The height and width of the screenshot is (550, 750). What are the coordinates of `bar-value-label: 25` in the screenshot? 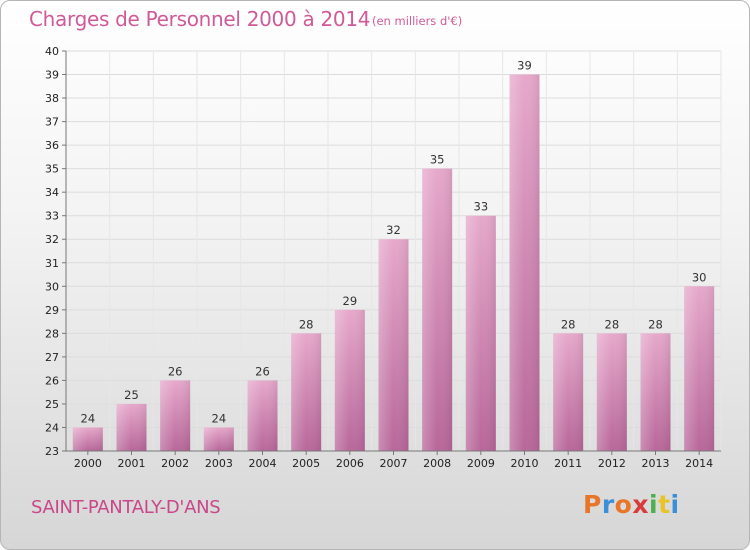 It's located at (131, 395).